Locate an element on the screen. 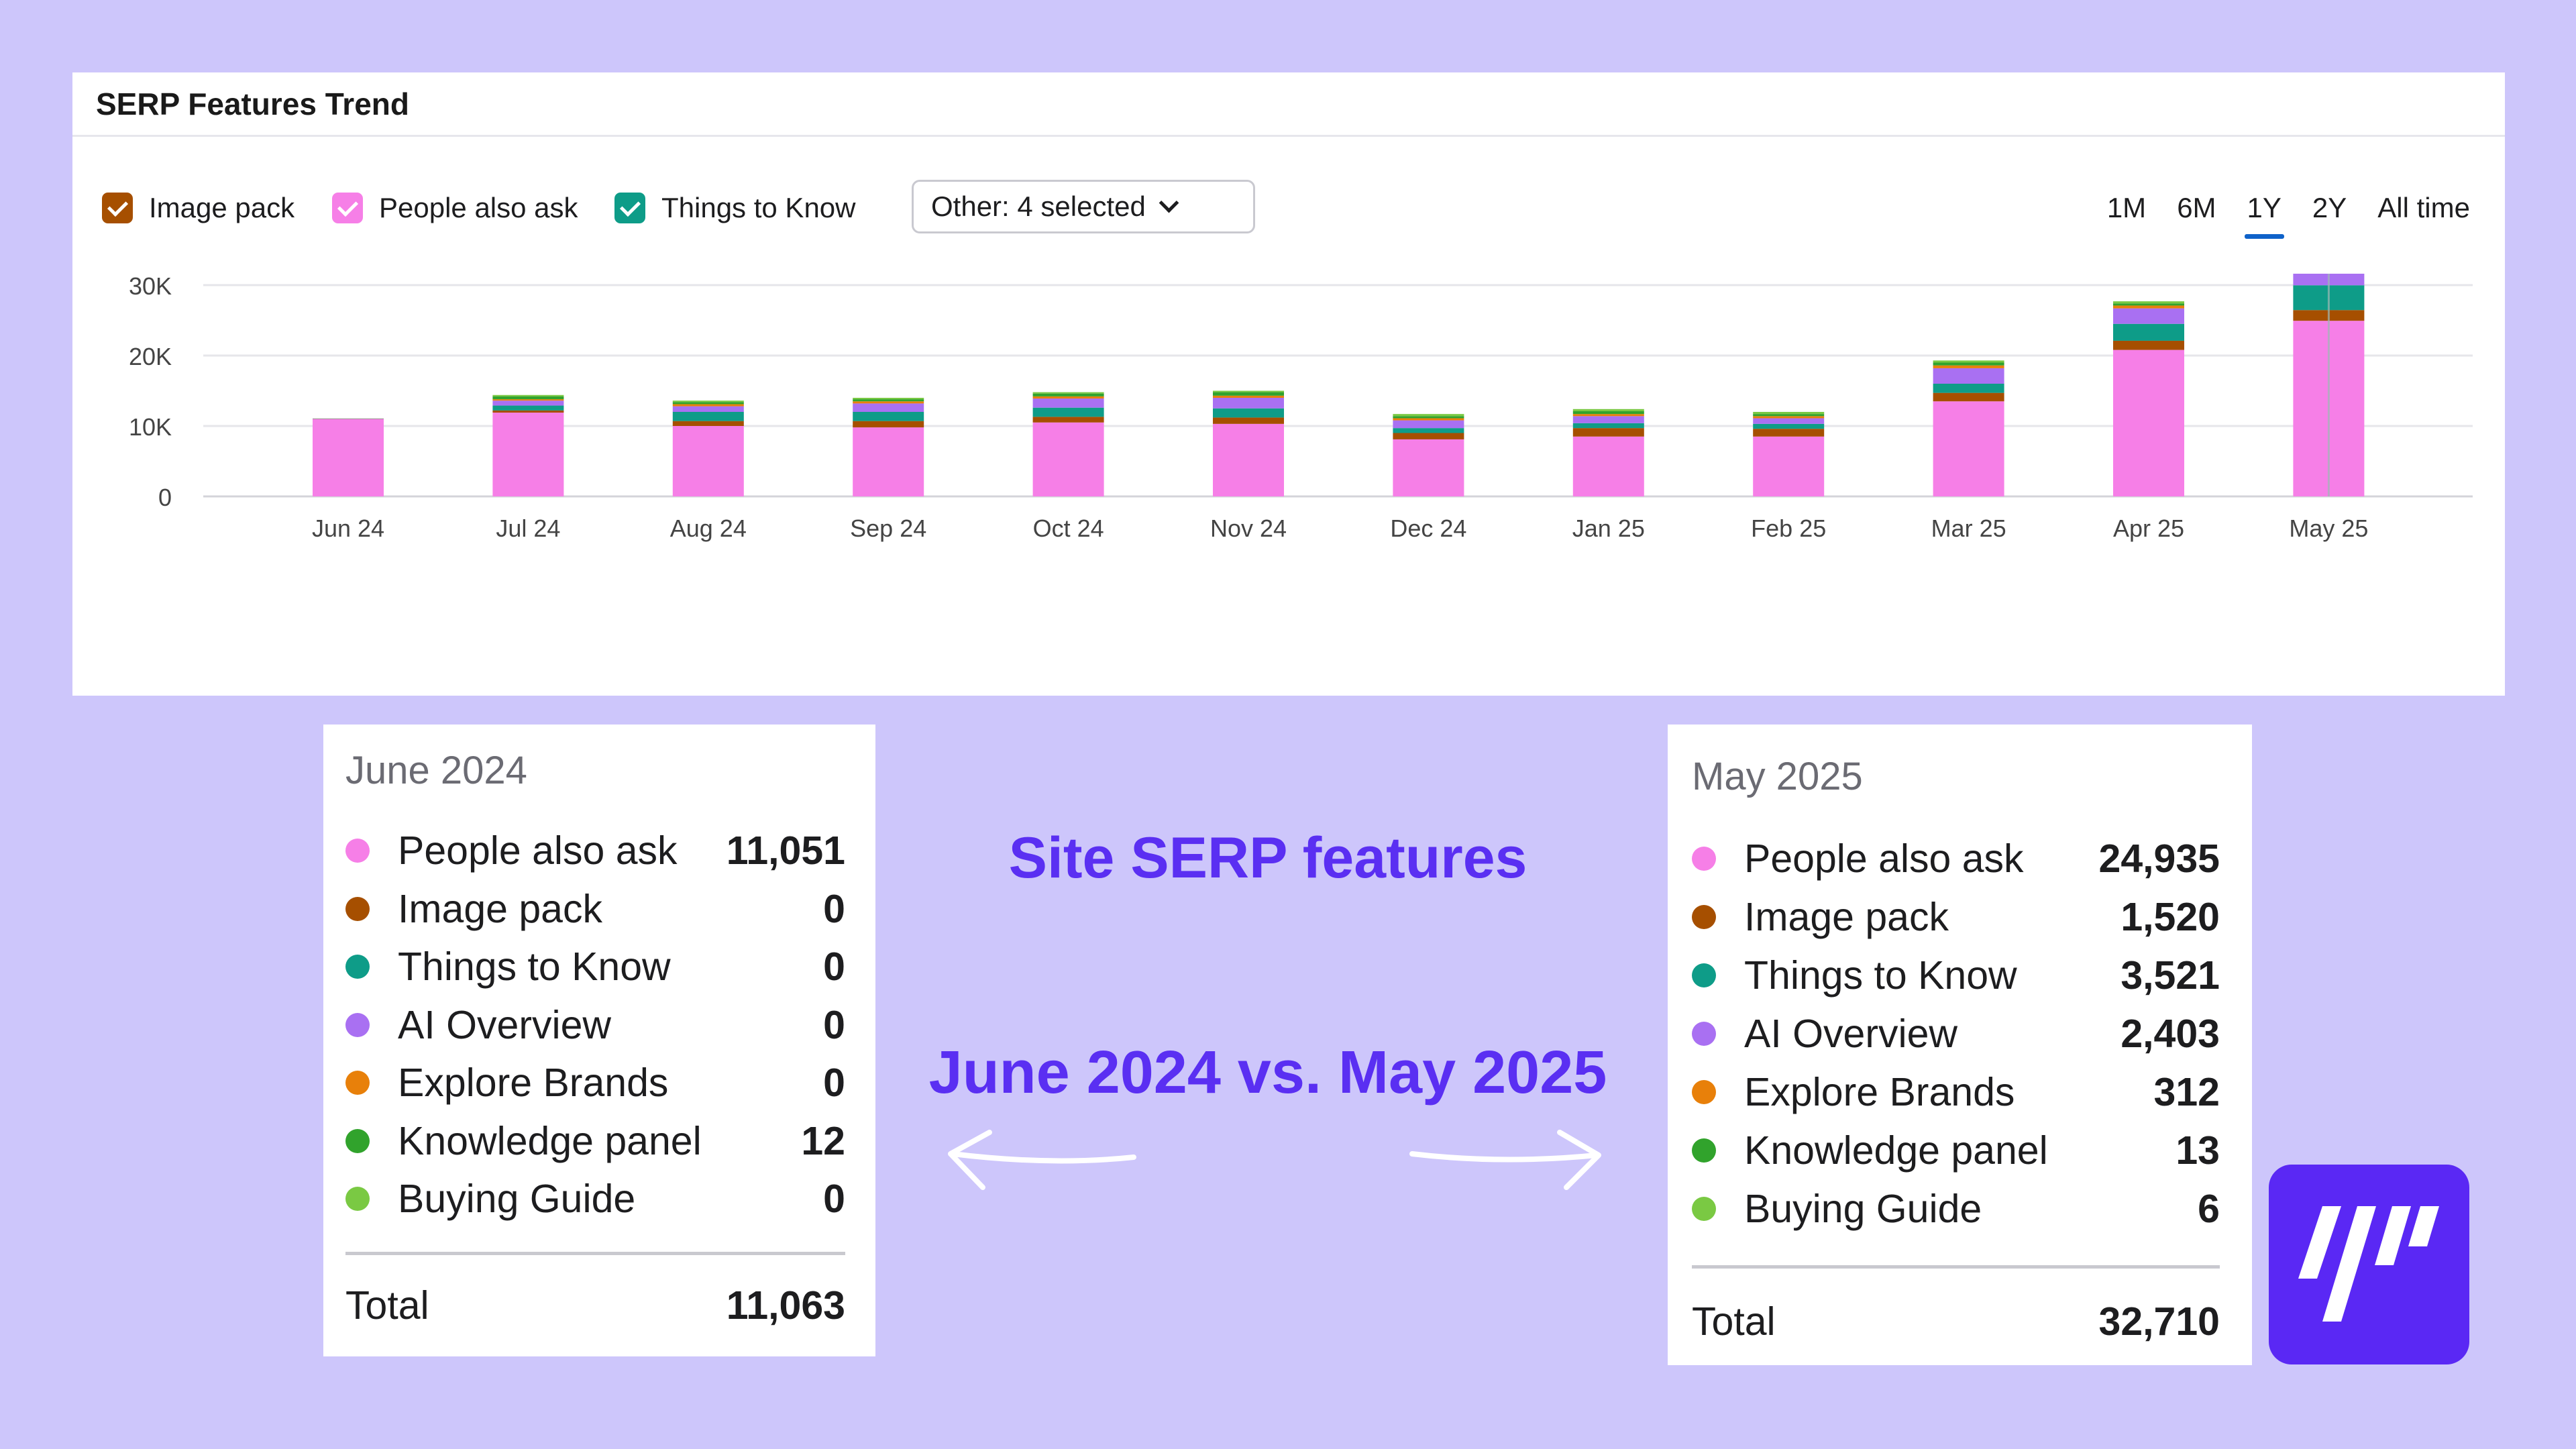 This screenshot has height=1449, width=2576. other-features-dropdown: Other: 4 selected is located at coordinates (1083, 206).